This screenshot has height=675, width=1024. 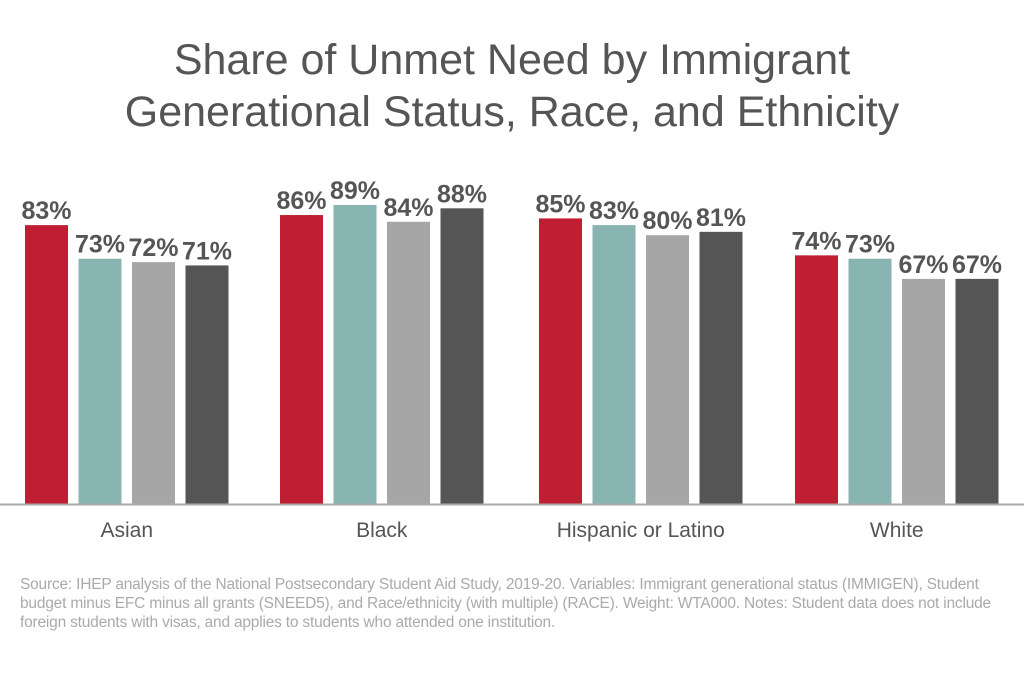 I want to click on data-label: 71%, so click(x=207, y=251).